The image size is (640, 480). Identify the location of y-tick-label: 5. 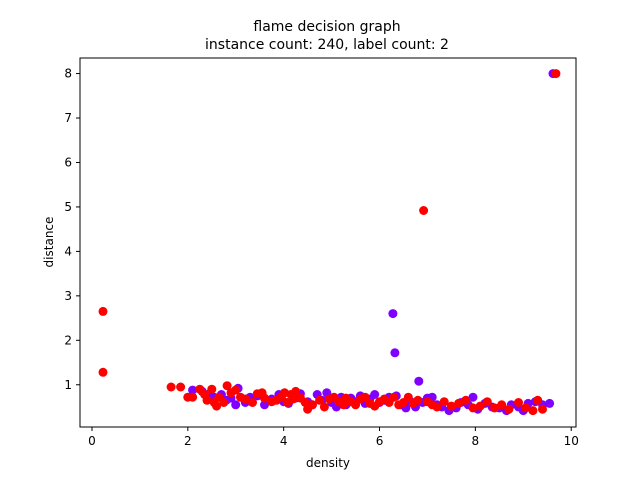
(68, 207).